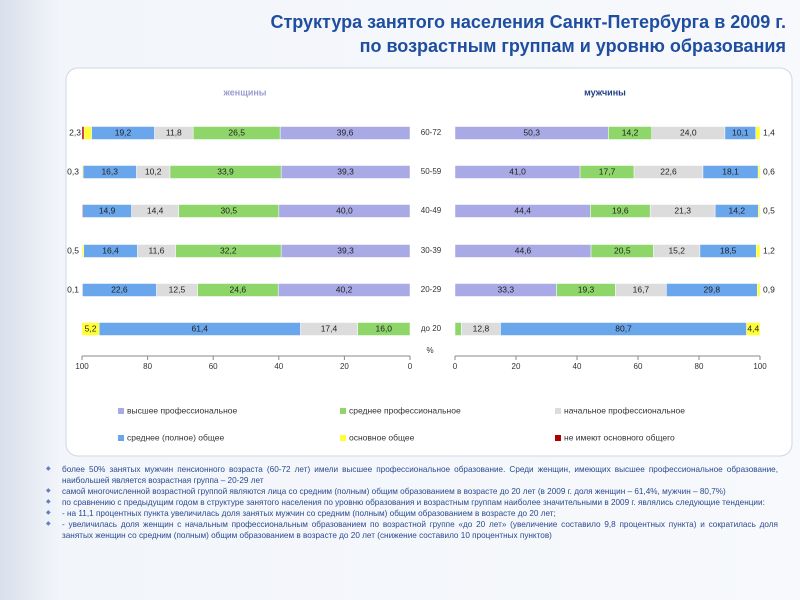 This screenshot has width=800, height=600. What do you see at coordinates (109, 171) in the screenshot?
I see `value-label: 16,3` at bounding box center [109, 171].